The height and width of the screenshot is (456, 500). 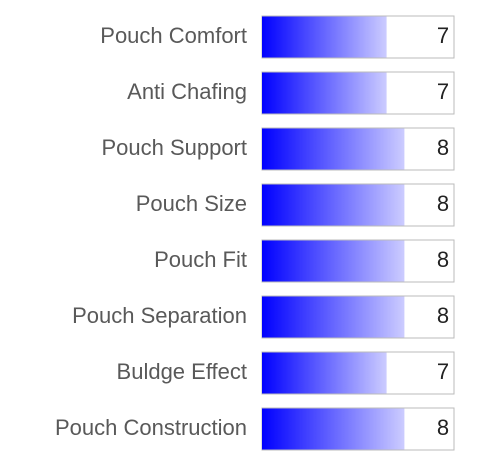 What do you see at coordinates (182, 371) in the screenshot?
I see `category-label: Buldge Effect` at bounding box center [182, 371].